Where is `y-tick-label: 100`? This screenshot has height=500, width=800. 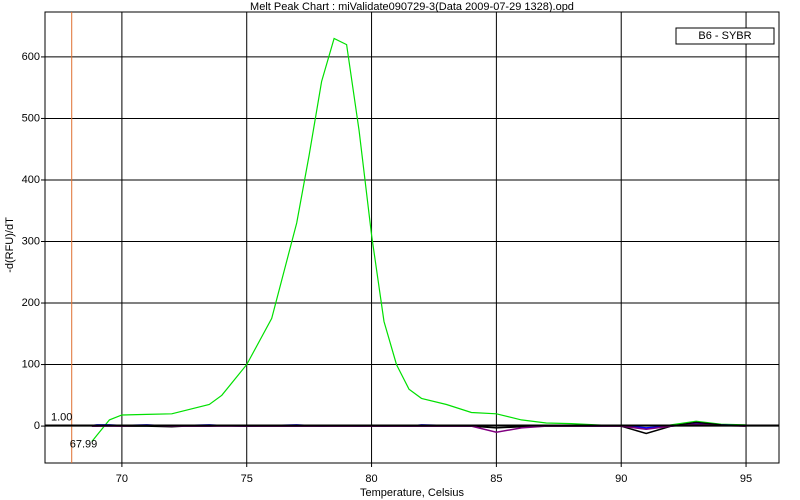
y-tick-label: 100 is located at coordinates (31, 364).